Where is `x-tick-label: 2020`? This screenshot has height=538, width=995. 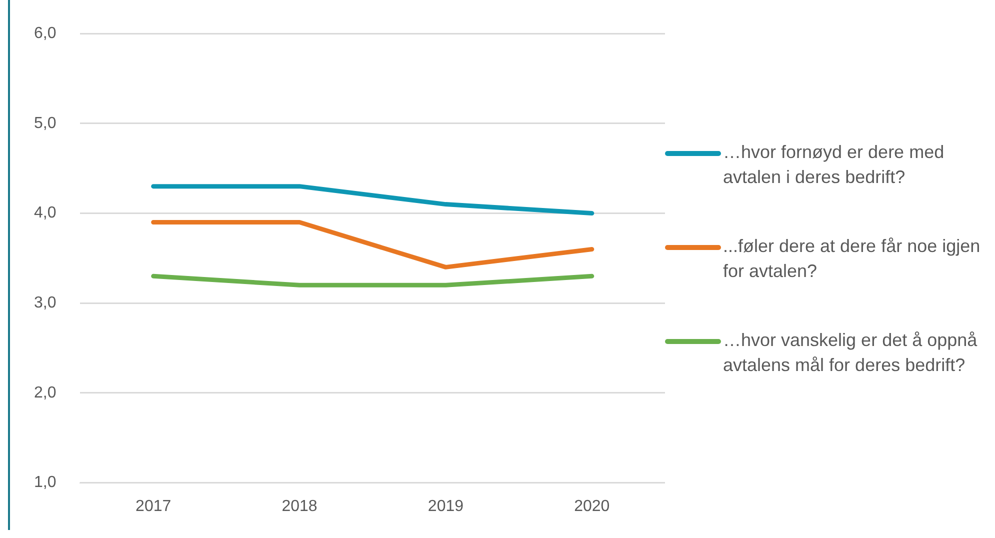 x-tick-label: 2020 is located at coordinates (592, 506).